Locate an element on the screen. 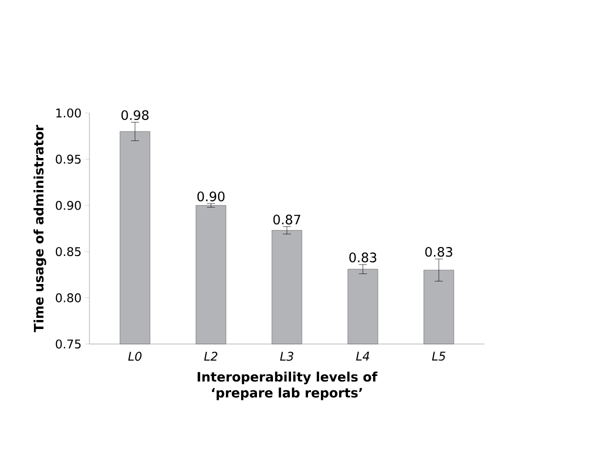  y-tick-label: 0.95 is located at coordinates (68, 159).